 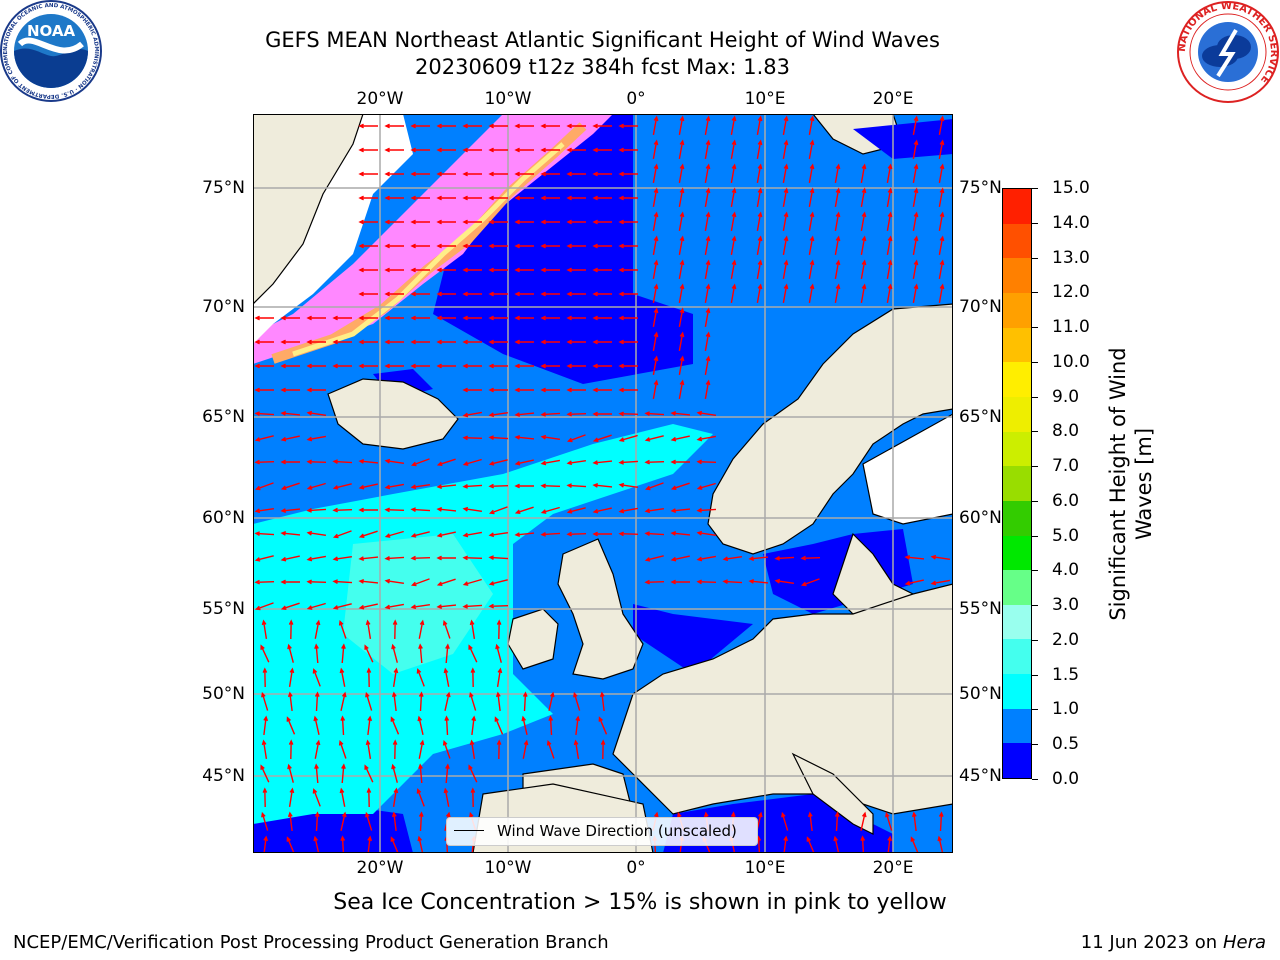 I want to click on lat-tick-left: 70°N, so click(x=223, y=307).